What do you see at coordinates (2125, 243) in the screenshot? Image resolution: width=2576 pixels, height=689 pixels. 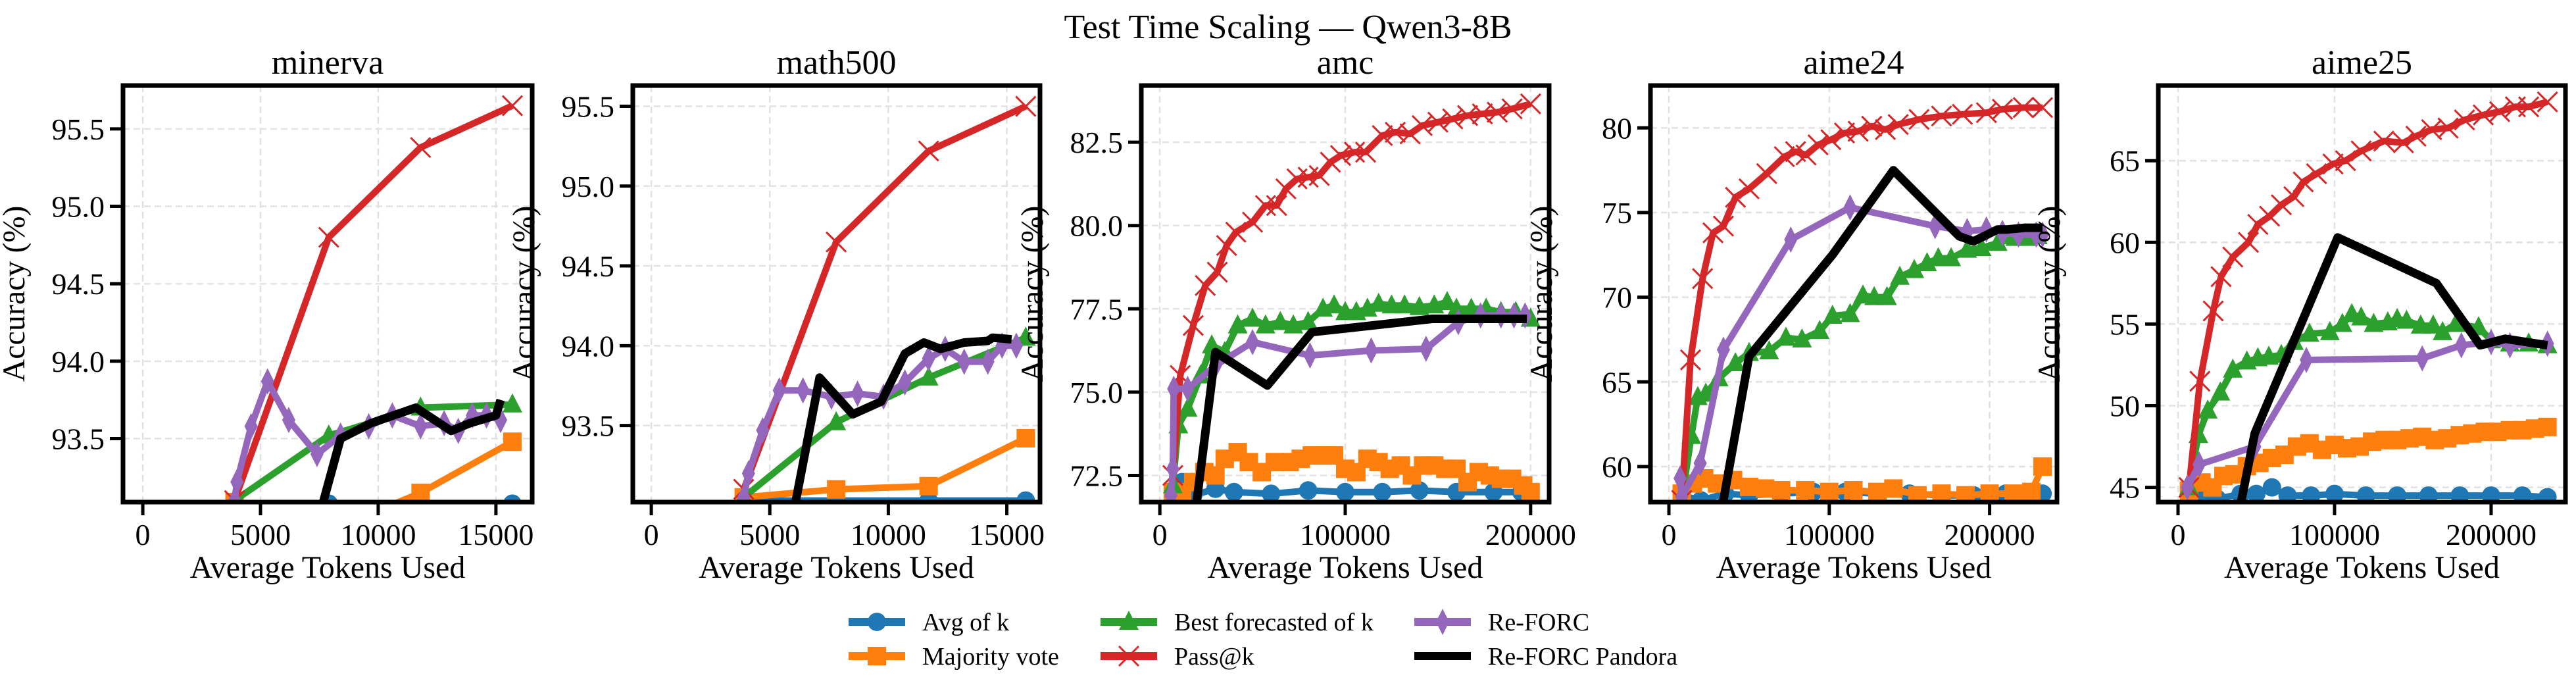 I see `y-tick-label: 60` at bounding box center [2125, 243].